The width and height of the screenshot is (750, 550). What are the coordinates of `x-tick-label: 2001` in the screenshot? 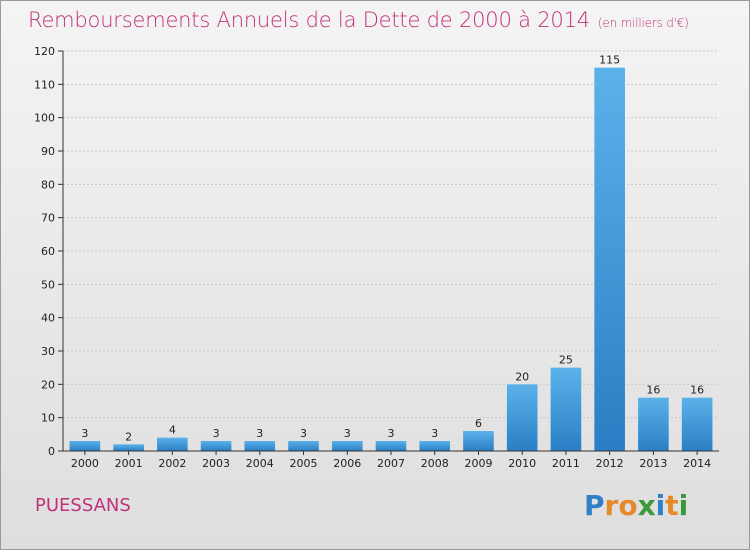 It's located at (129, 463).